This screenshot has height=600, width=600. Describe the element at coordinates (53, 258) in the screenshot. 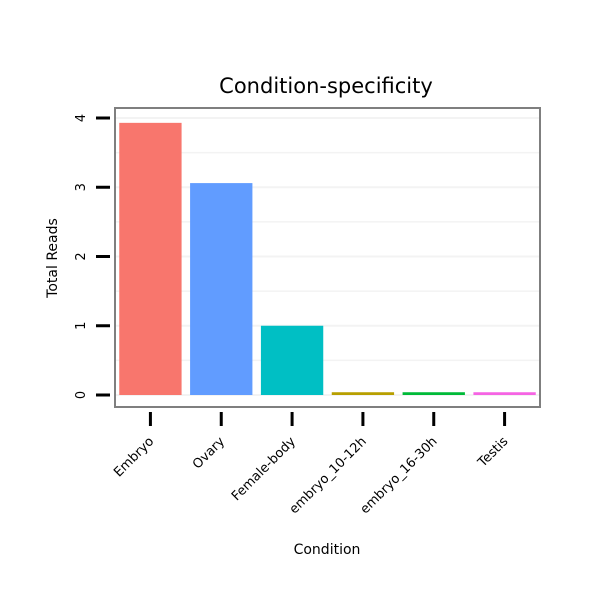

I see `y-axis-label: Total Reads` at that location.